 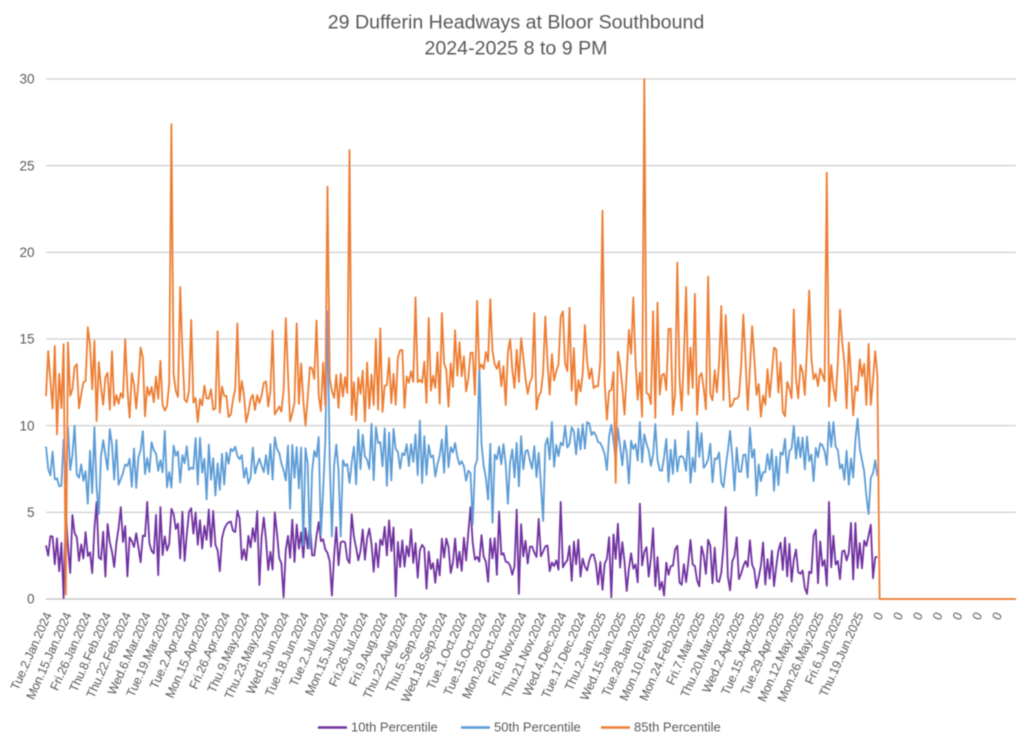 What do you see at coordinates (26, 252) in the screenshot?
I see `svg-text: 20` at bounding box center [26, 252].